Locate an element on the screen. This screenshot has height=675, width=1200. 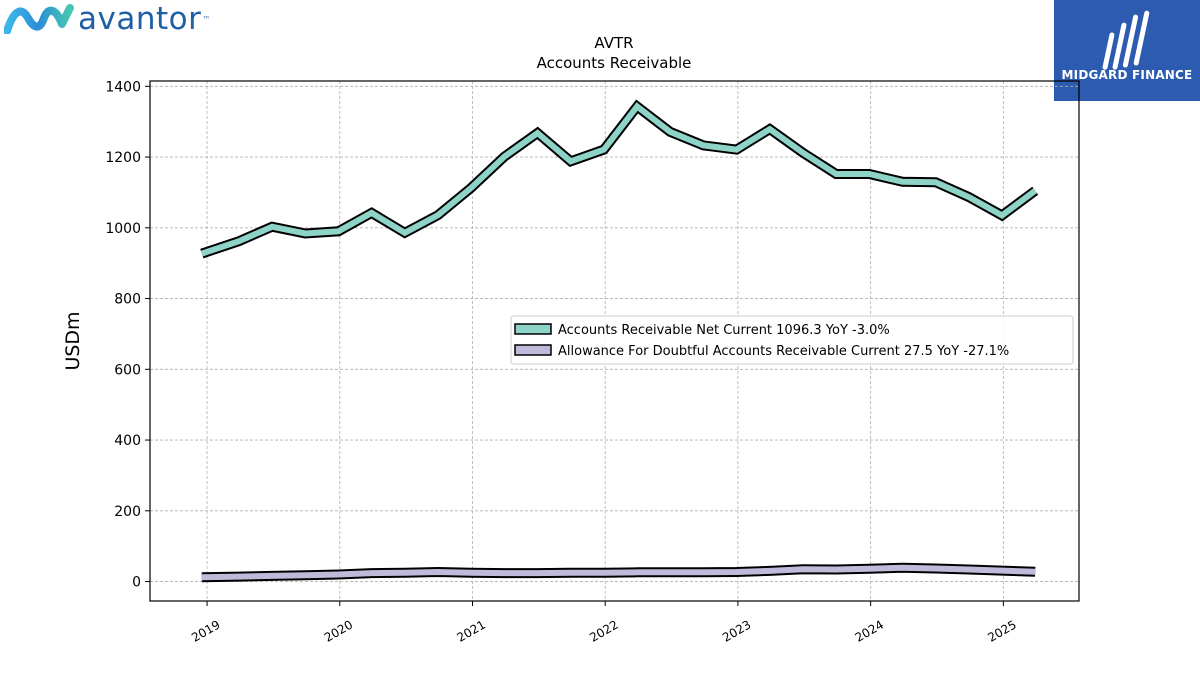
avantor-logo: avantor ™ is located at coordinates (107, 19).